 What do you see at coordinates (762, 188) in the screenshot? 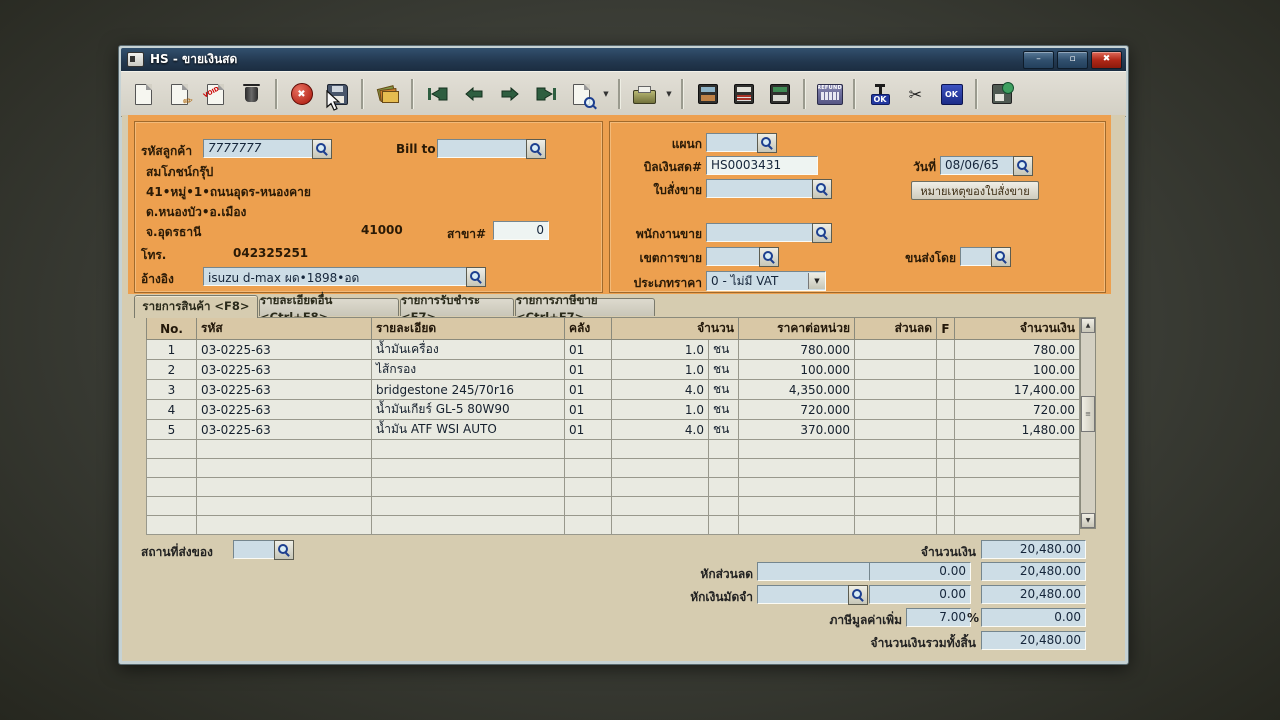
I see `sales-order-field` at bounding box center [762, 188].